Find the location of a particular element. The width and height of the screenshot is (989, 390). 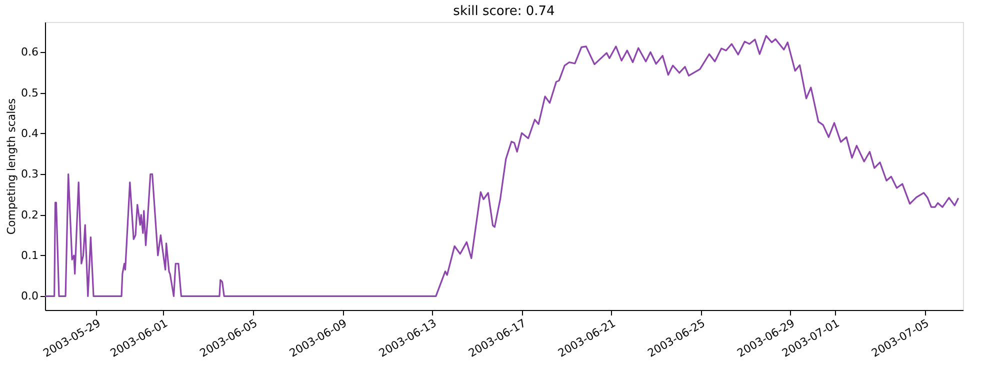

y-tick-label: 0.3 is located at coordinates (29, 174).